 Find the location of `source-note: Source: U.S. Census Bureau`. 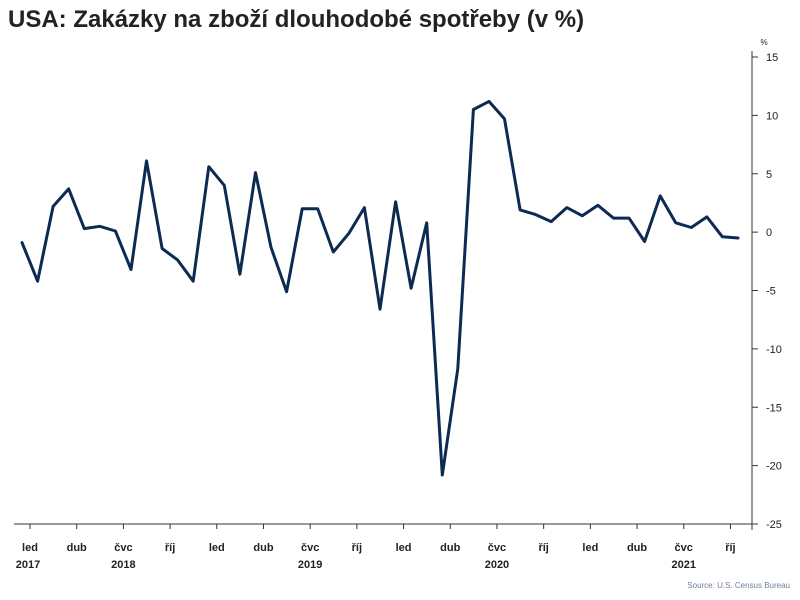

source-note: Source: U.S. Census Bureau is located at coordinates (738, 585).